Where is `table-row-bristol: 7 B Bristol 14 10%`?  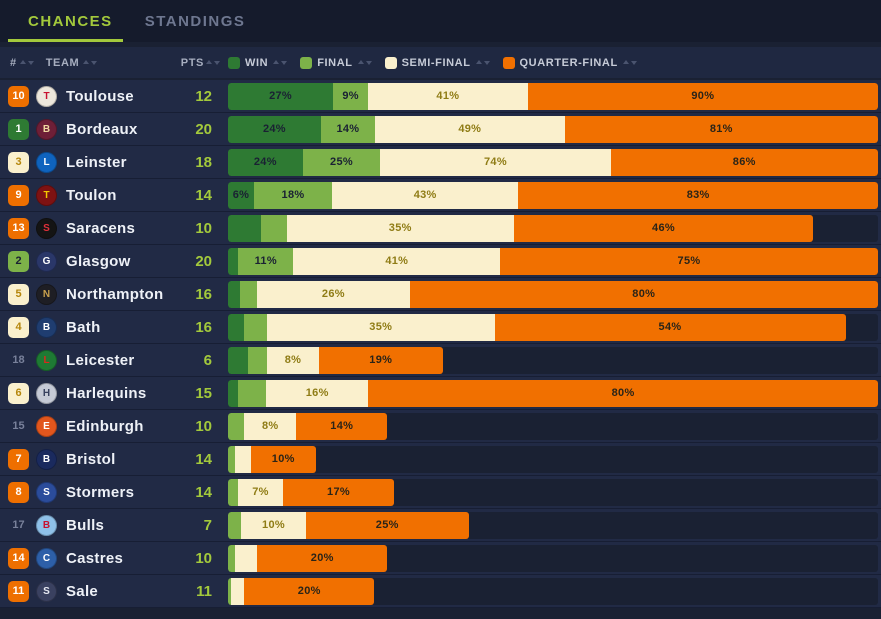
table-row-bristol: 7 B Bristol 14 10% is located at coordinates (440, 459).